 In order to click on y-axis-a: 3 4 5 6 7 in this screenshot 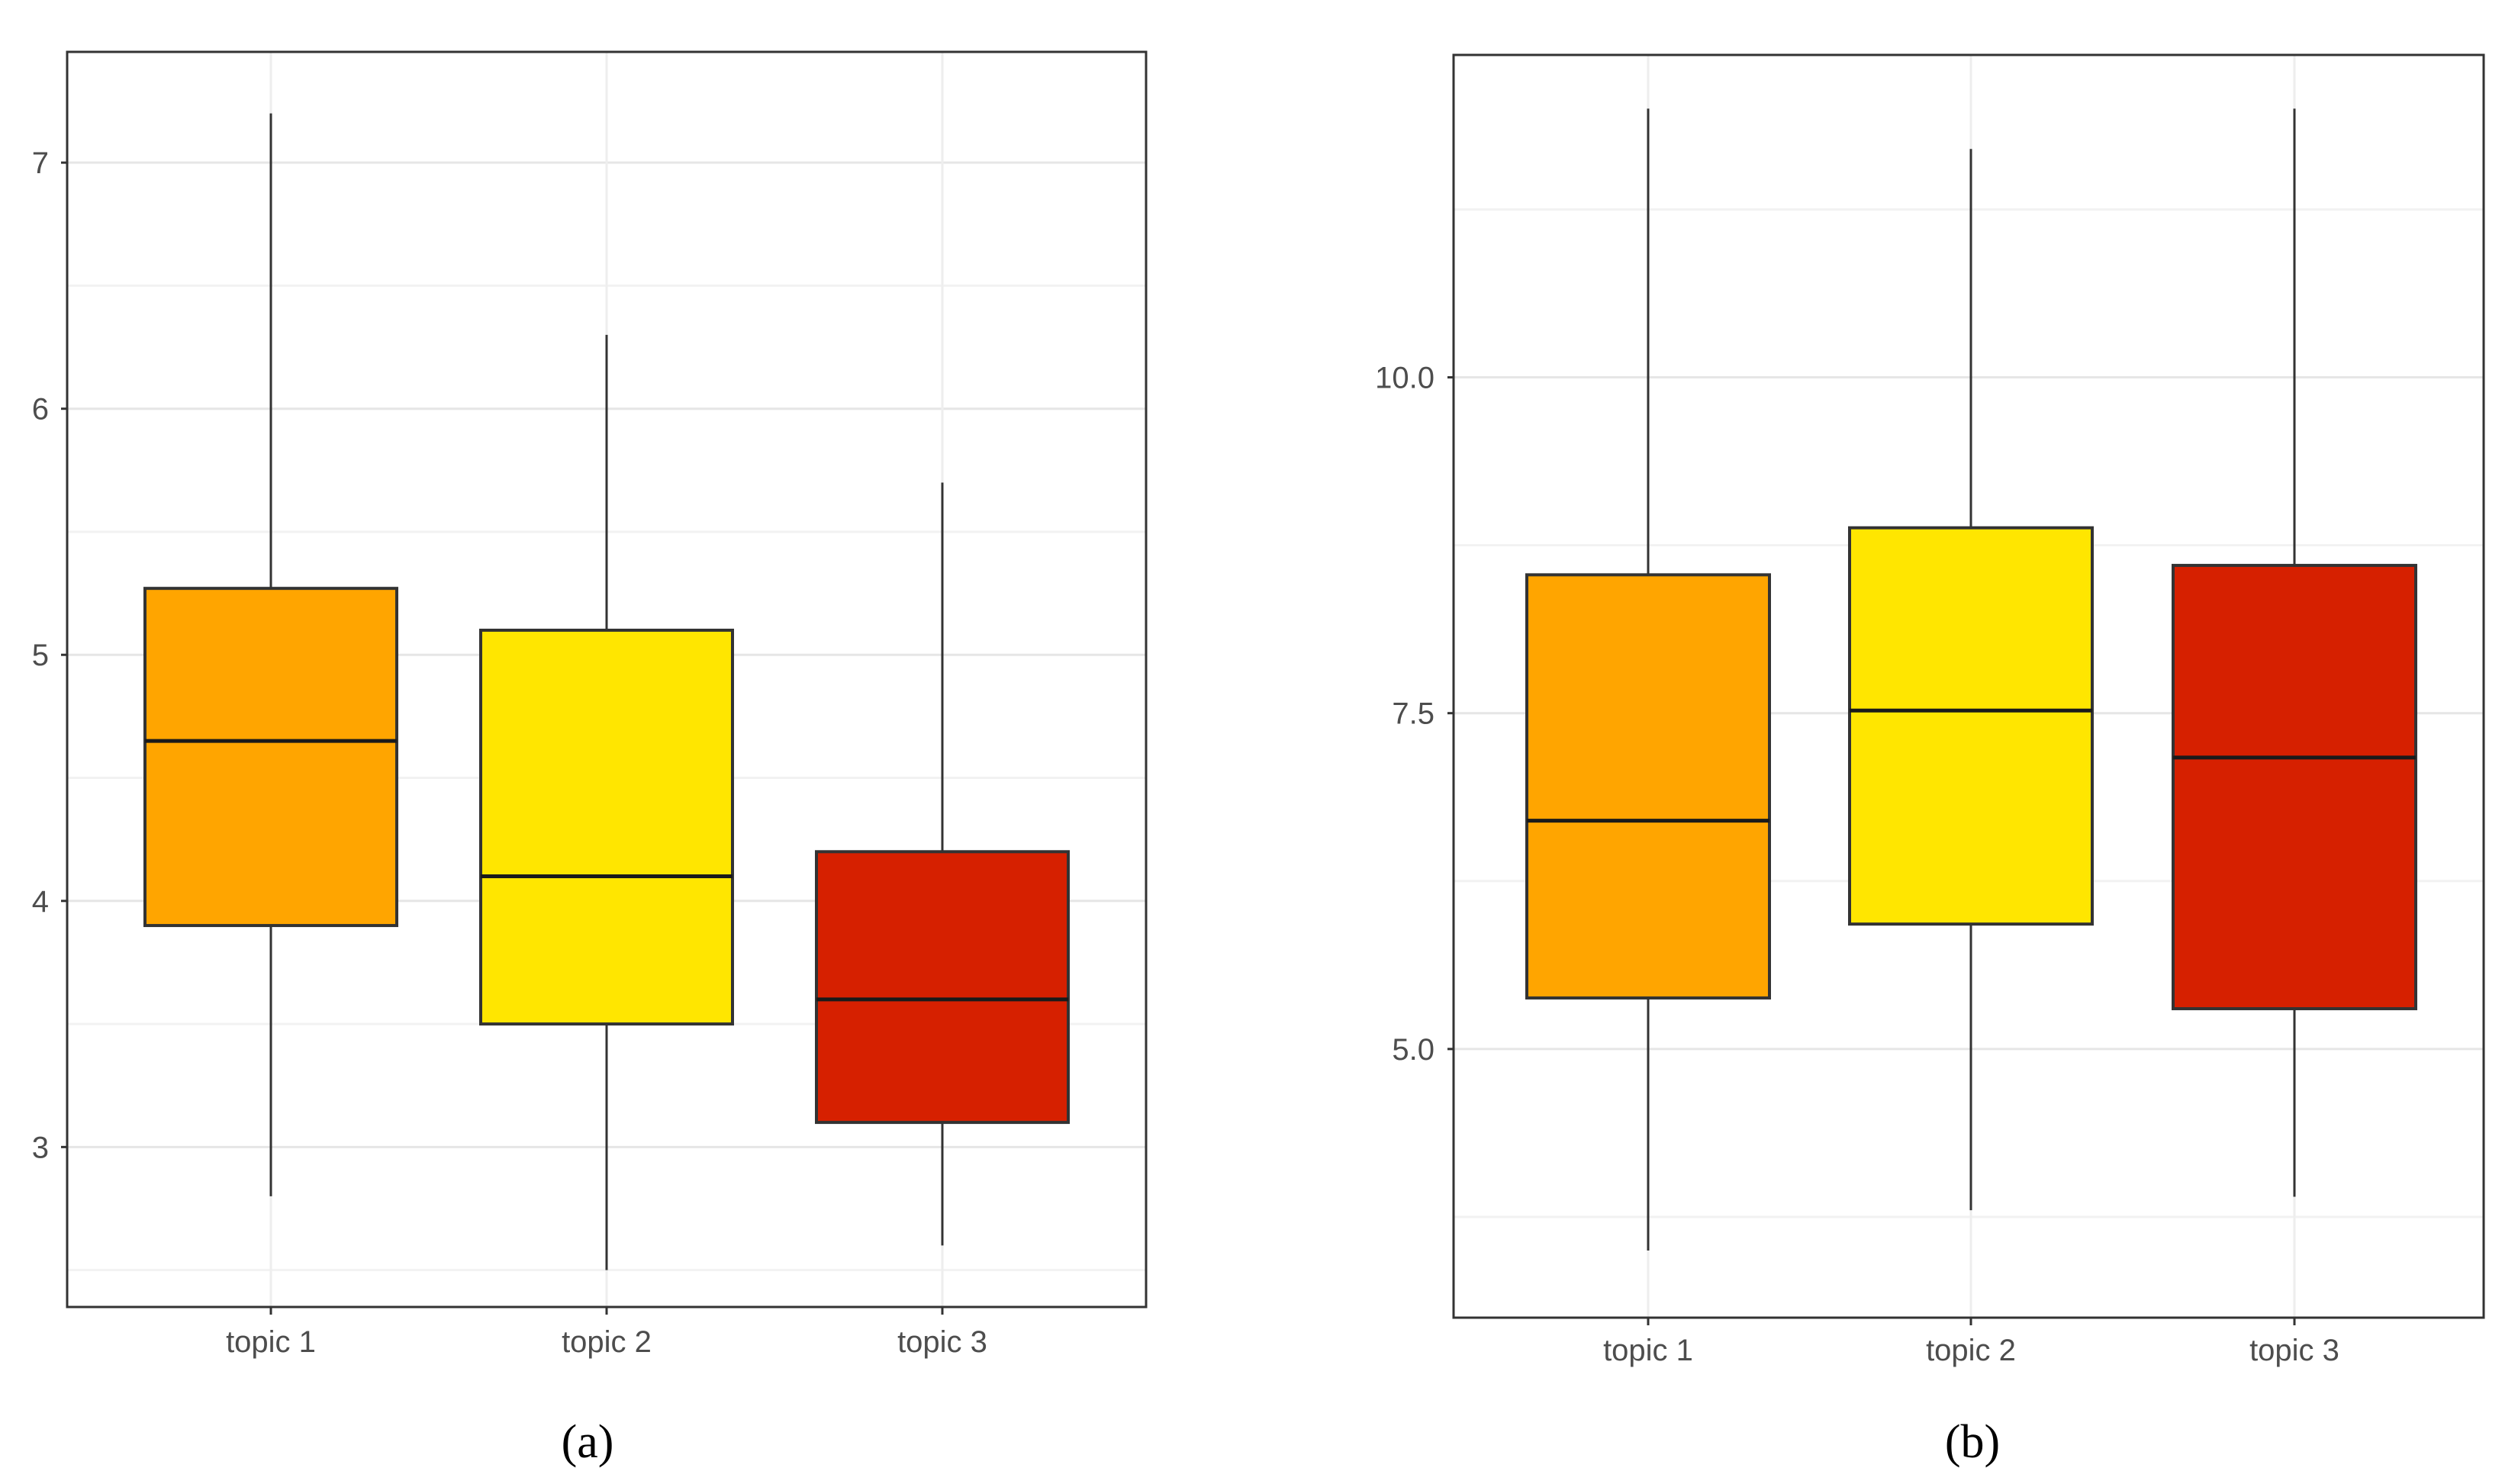, I will do `click(49, 655)`.